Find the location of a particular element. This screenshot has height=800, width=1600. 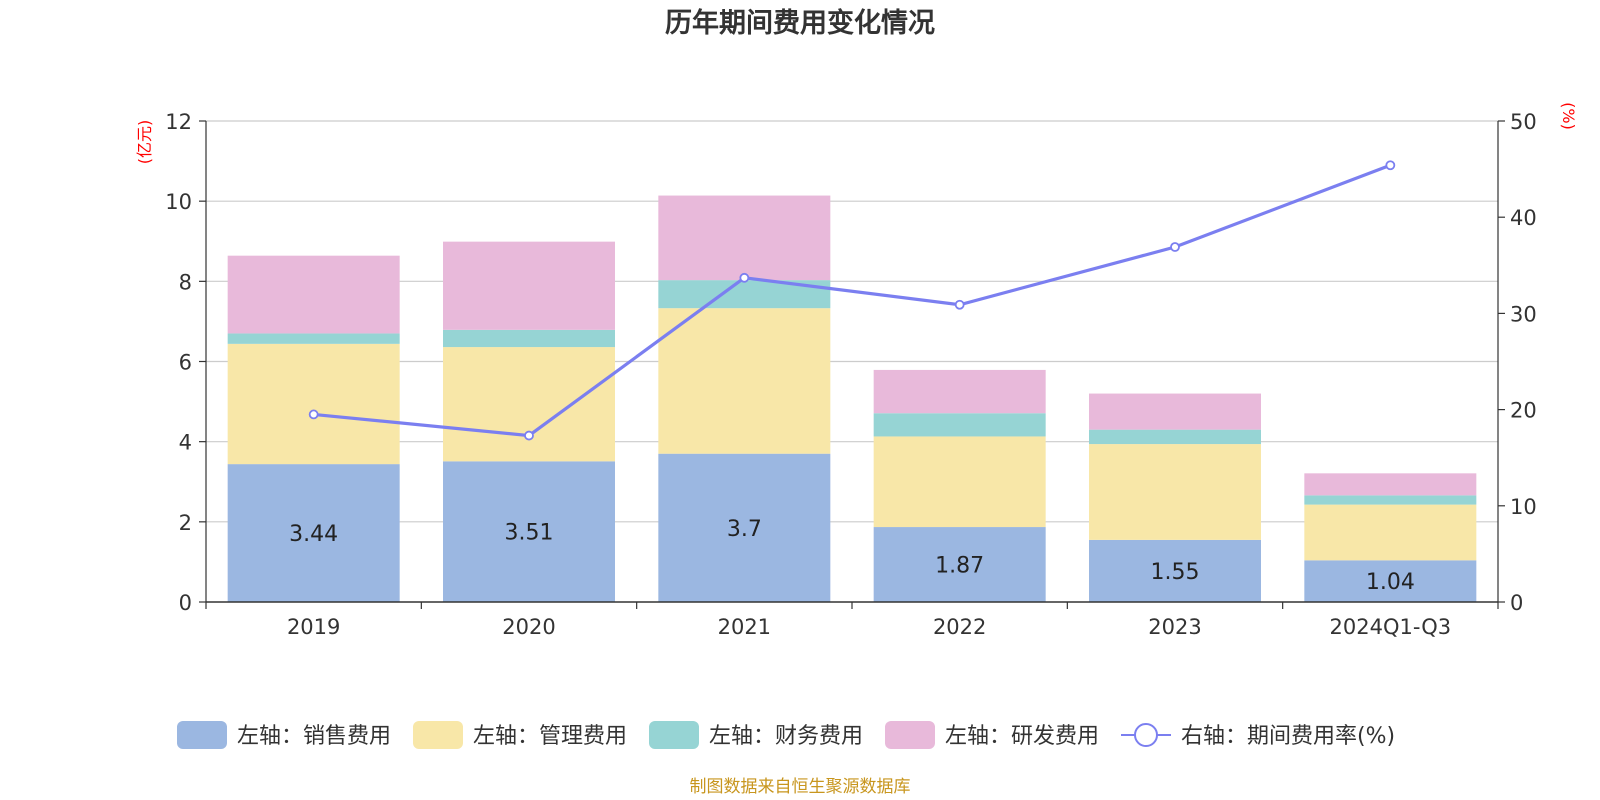

legend-item-finance: 左轴：财务费用 is located at coordinates (756, 735).